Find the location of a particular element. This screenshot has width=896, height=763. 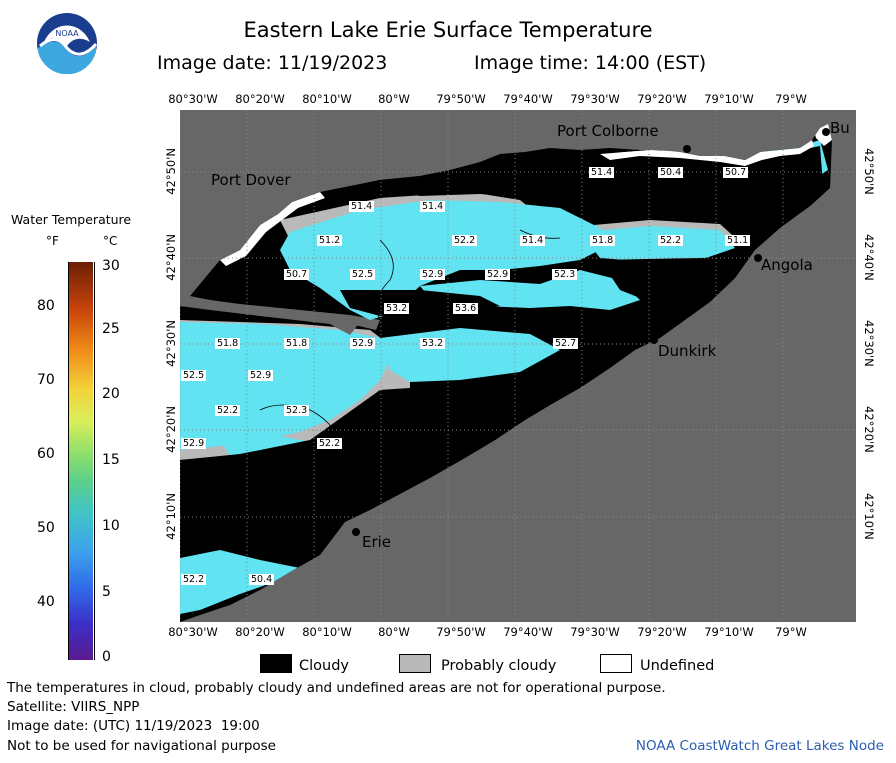

lat-label: 42°10'N is located at coordinates (171, 516).